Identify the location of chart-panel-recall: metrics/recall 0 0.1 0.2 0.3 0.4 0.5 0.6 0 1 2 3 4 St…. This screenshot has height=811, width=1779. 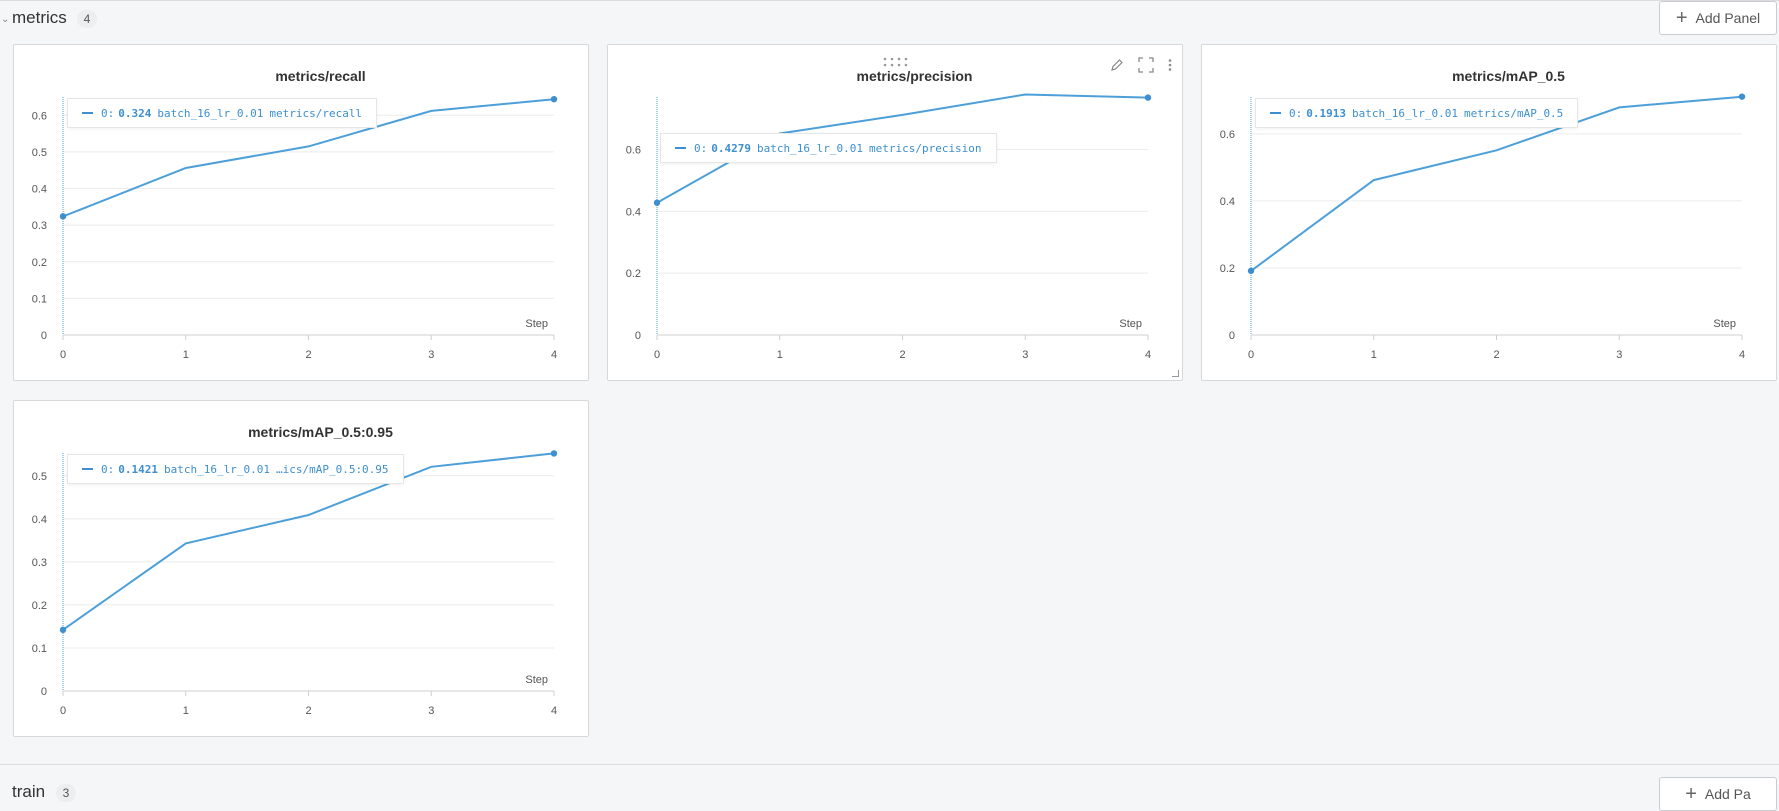
(301, 212).